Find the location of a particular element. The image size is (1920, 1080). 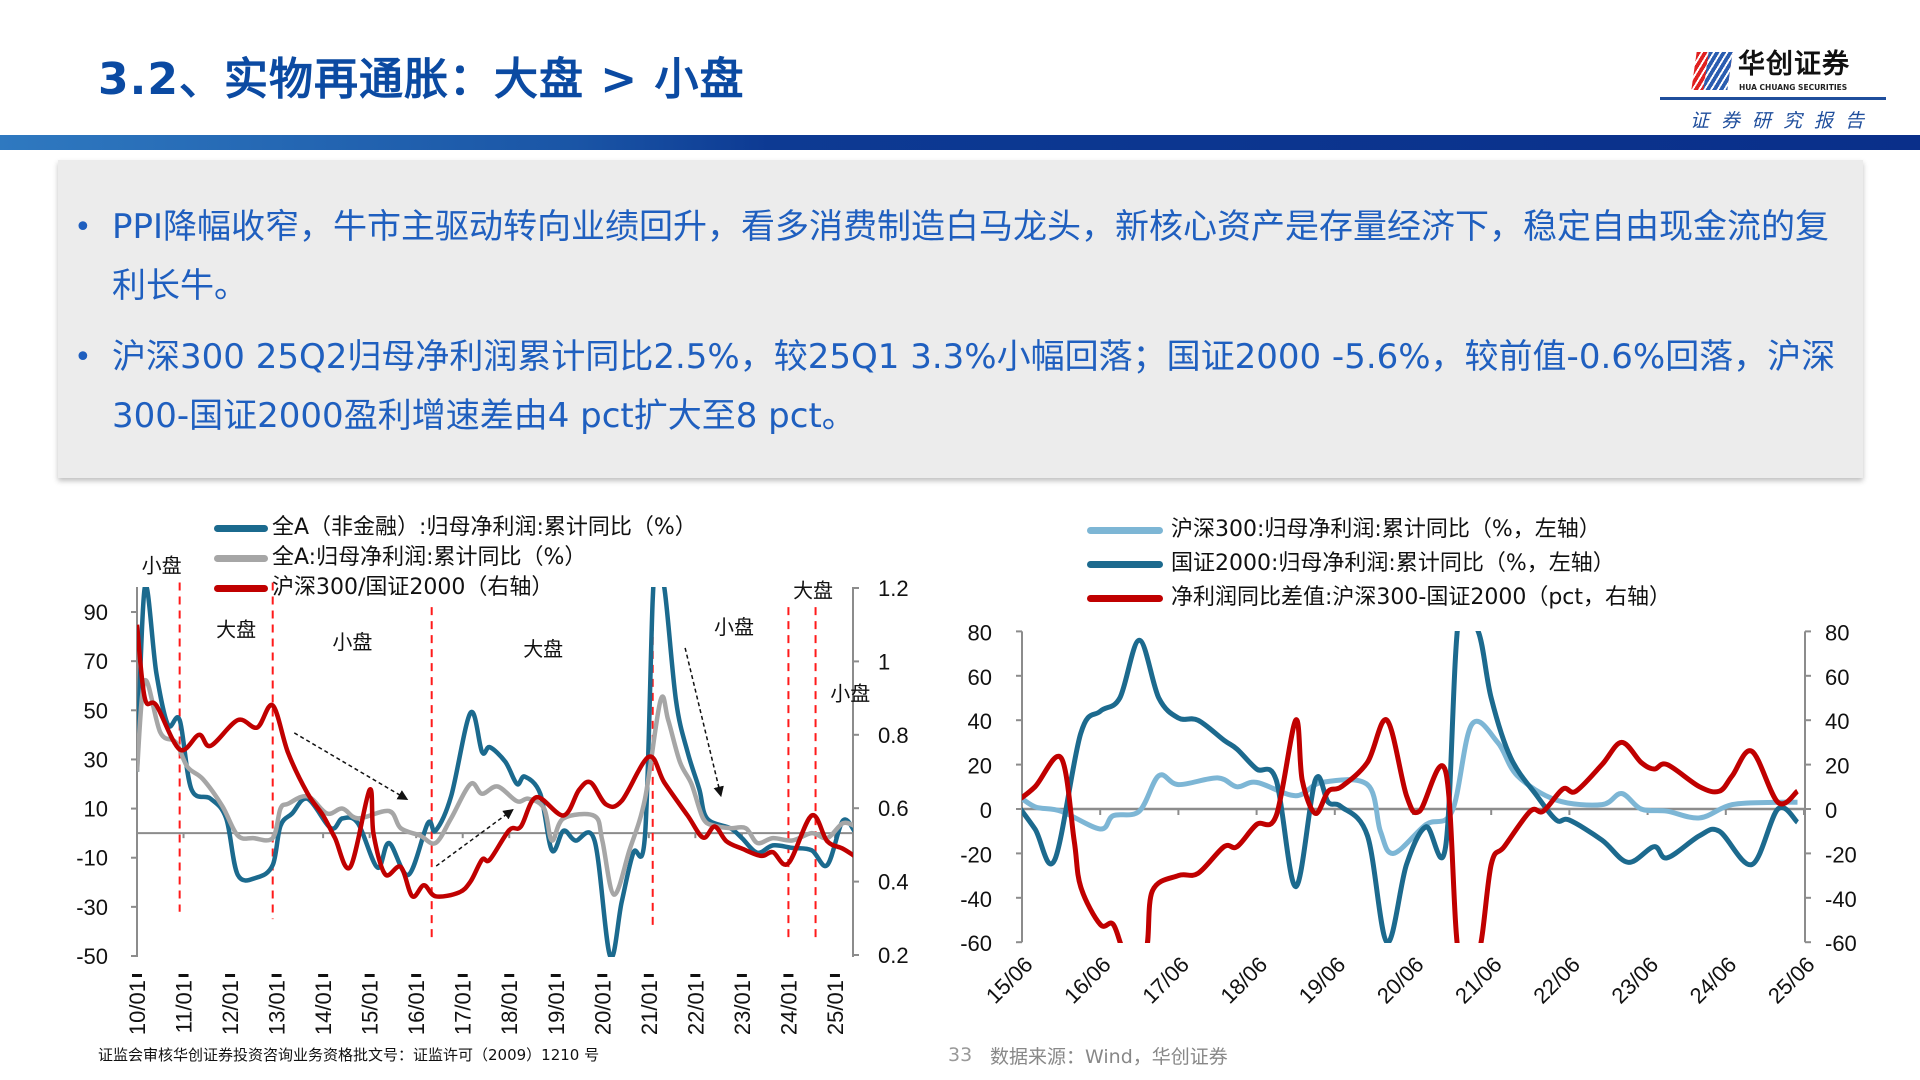

header-band is located at coordinates (960, 142).